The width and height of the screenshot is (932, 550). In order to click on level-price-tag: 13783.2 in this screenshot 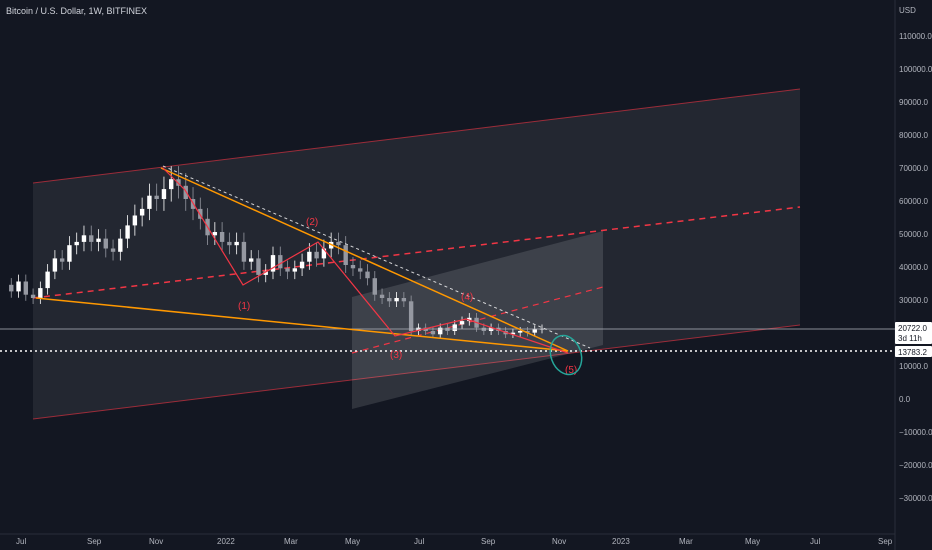, I will do `click(912, 352)`.